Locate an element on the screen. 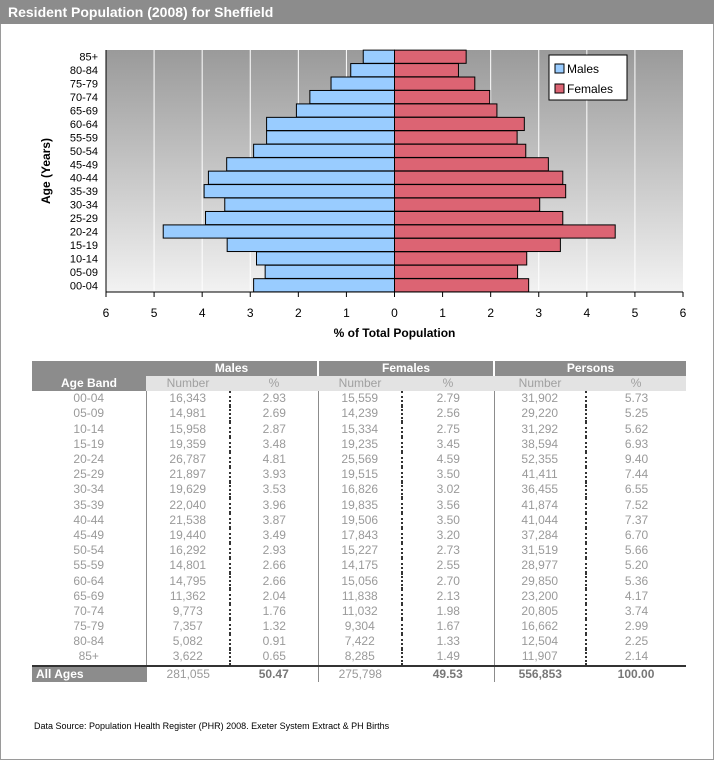  x-axis-label: % of Total Population is located at coordinates (395, 333).